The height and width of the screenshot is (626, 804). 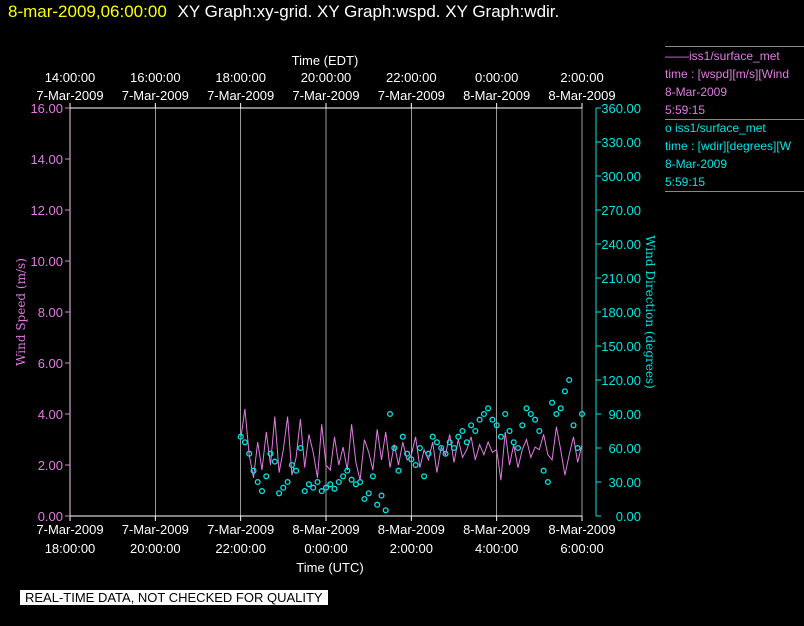 What do you see at coordinates (621, 210) in the screenshot?
I see `right-tick-label: 270.00` at bounding box center [621, 210].